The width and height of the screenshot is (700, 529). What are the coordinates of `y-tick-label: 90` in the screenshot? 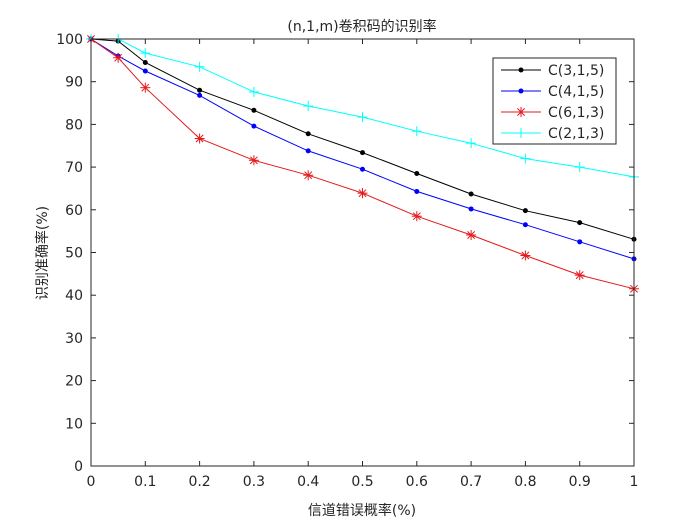 It's located at (74, 83).